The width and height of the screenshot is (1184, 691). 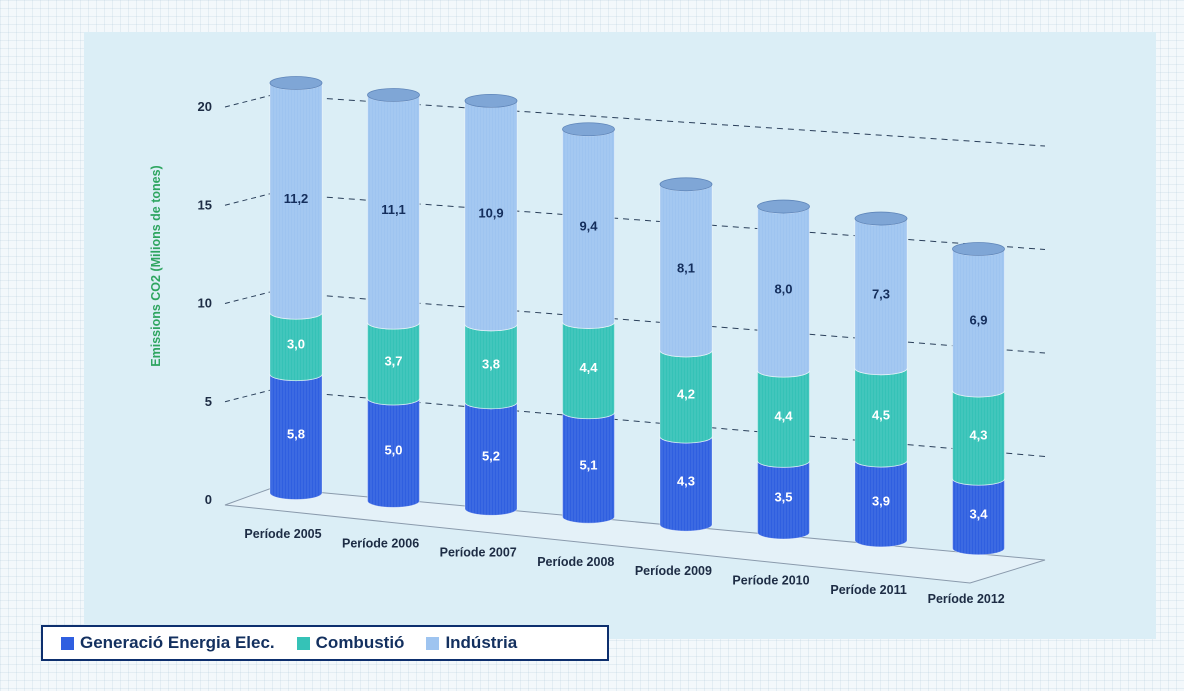 I want to click on data-label: 11,2, so click(x=296, y=198).